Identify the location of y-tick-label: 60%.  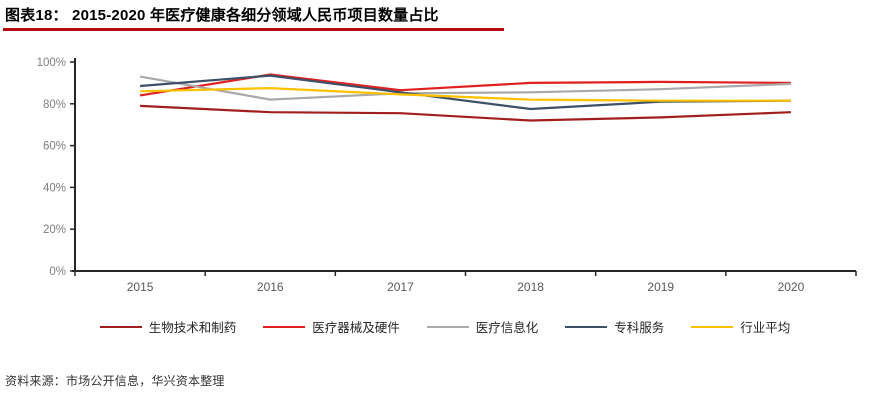
(54, 147).